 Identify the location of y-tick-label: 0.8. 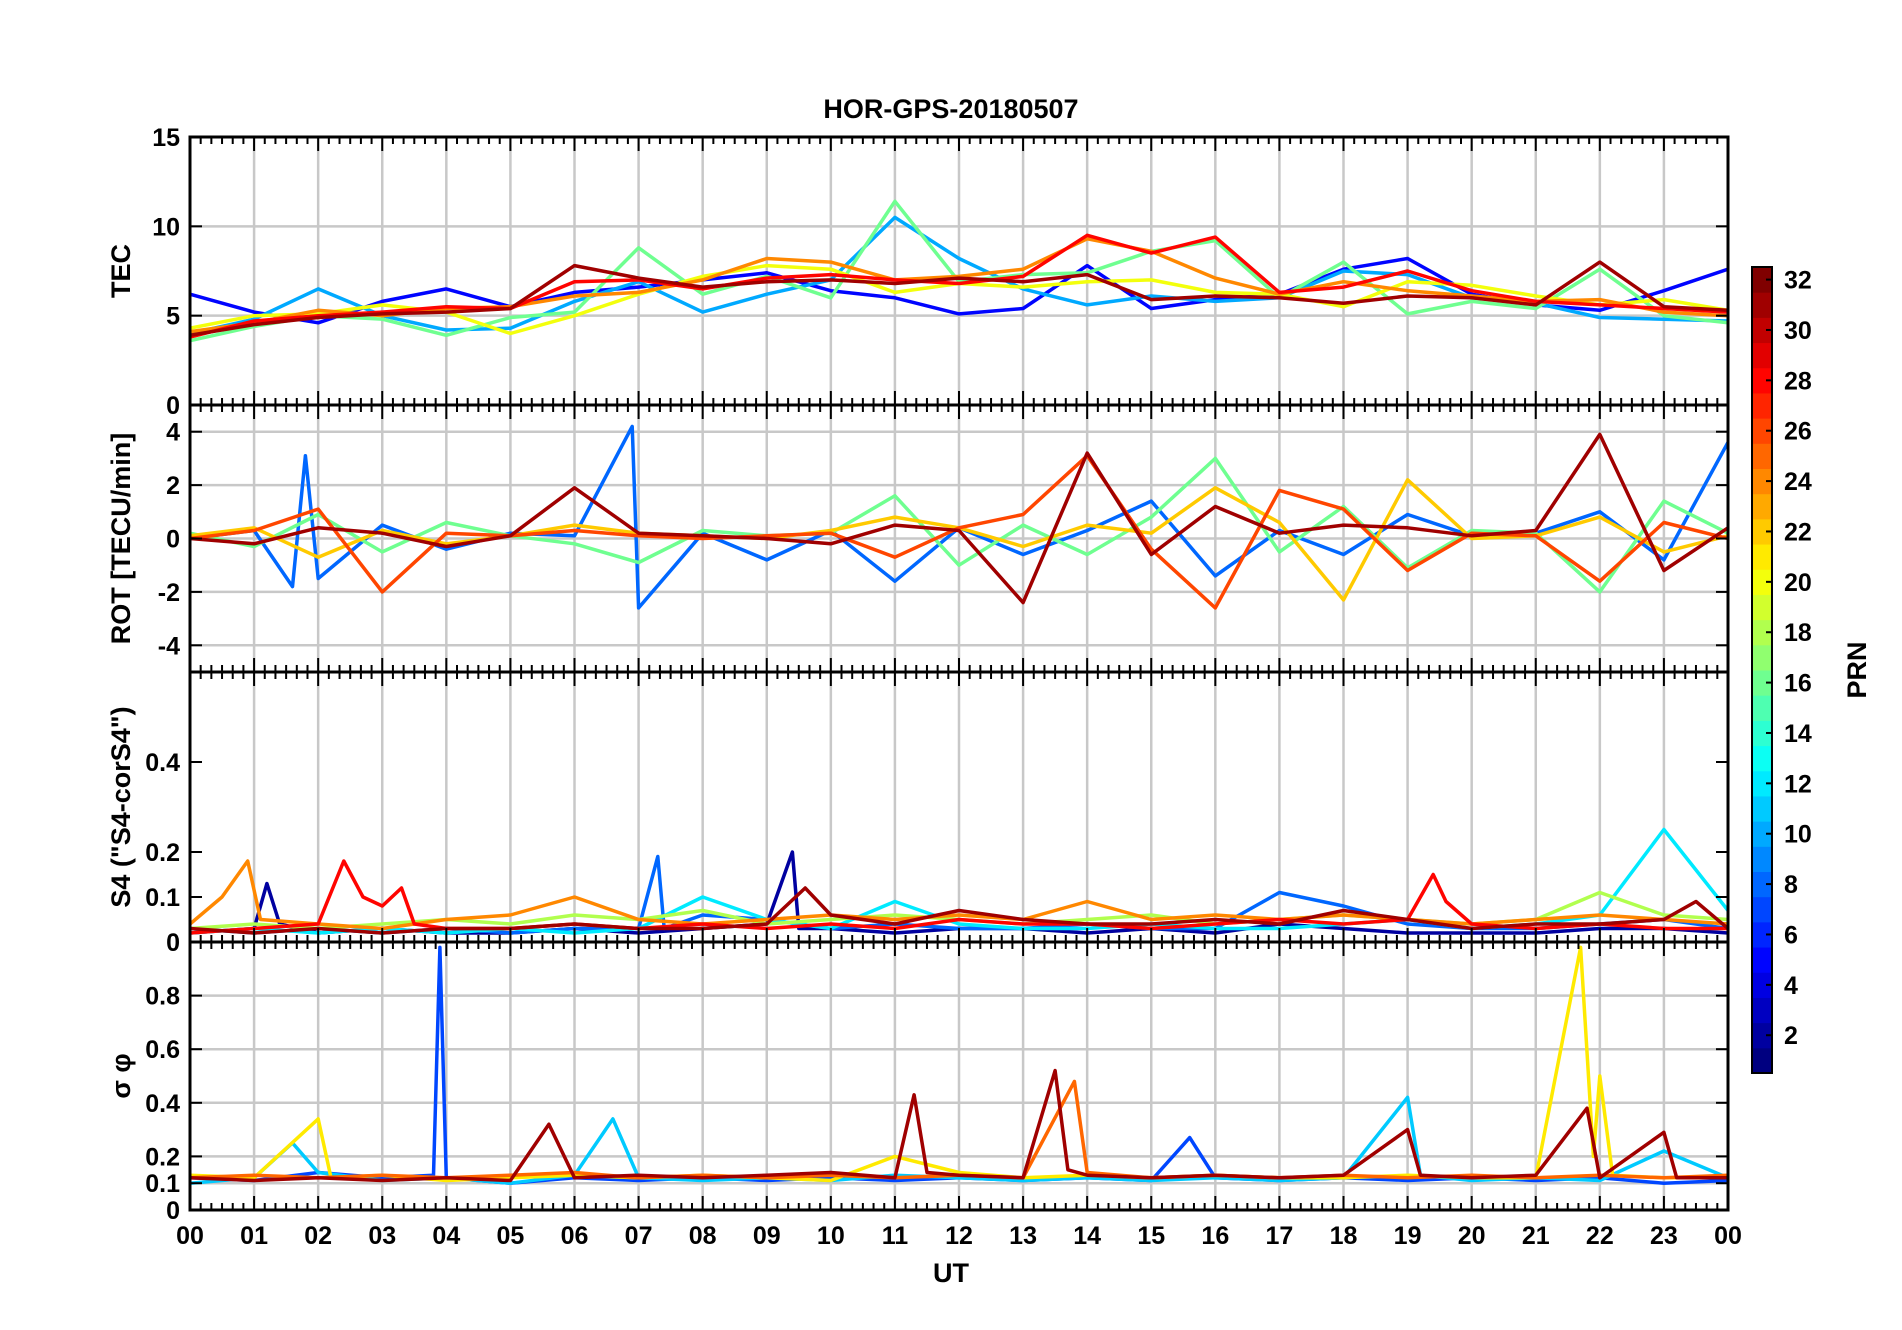
(162, 997).